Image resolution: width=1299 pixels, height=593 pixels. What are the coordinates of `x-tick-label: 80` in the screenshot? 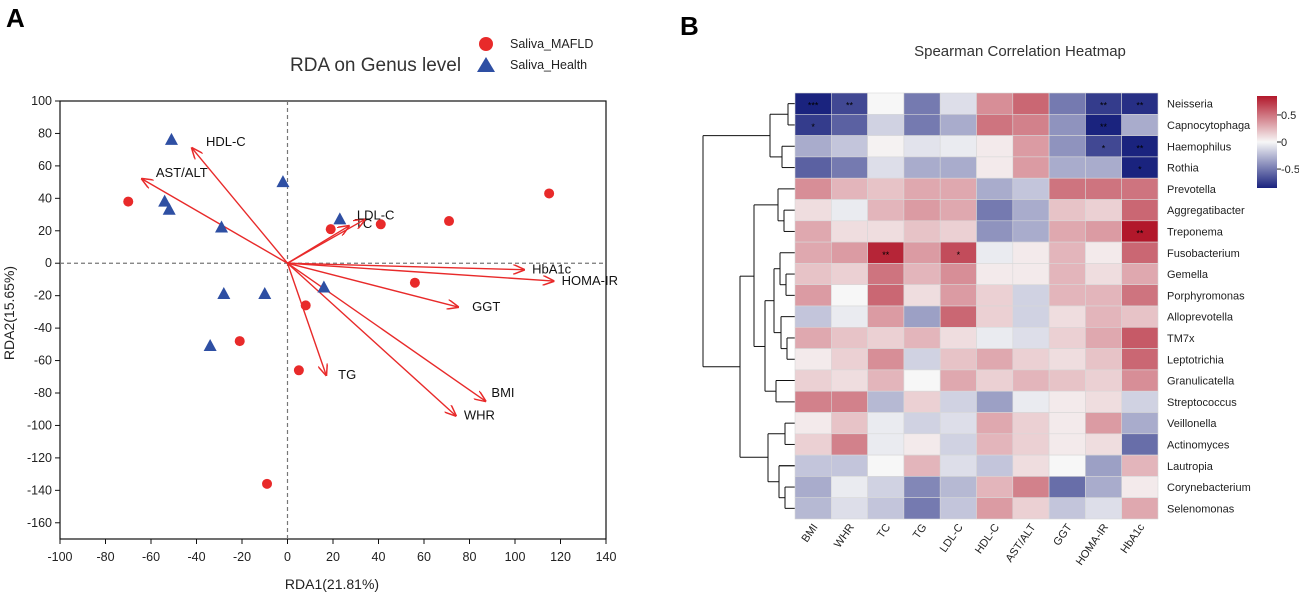 It's located at (470, 557).